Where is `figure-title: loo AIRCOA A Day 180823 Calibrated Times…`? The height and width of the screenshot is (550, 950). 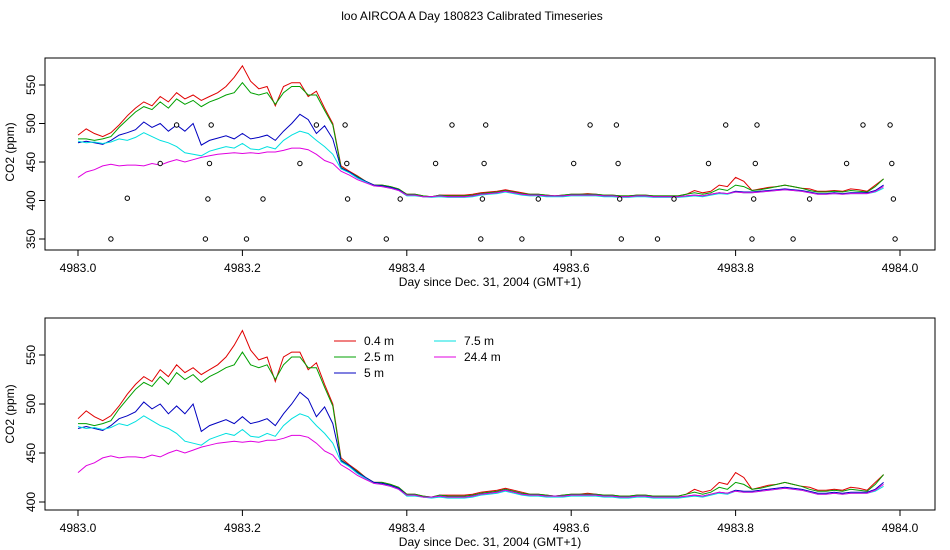
figure-title: loo AIRCOA A Day 180823 Calibrated Times… is located at coordinates (471, 16).